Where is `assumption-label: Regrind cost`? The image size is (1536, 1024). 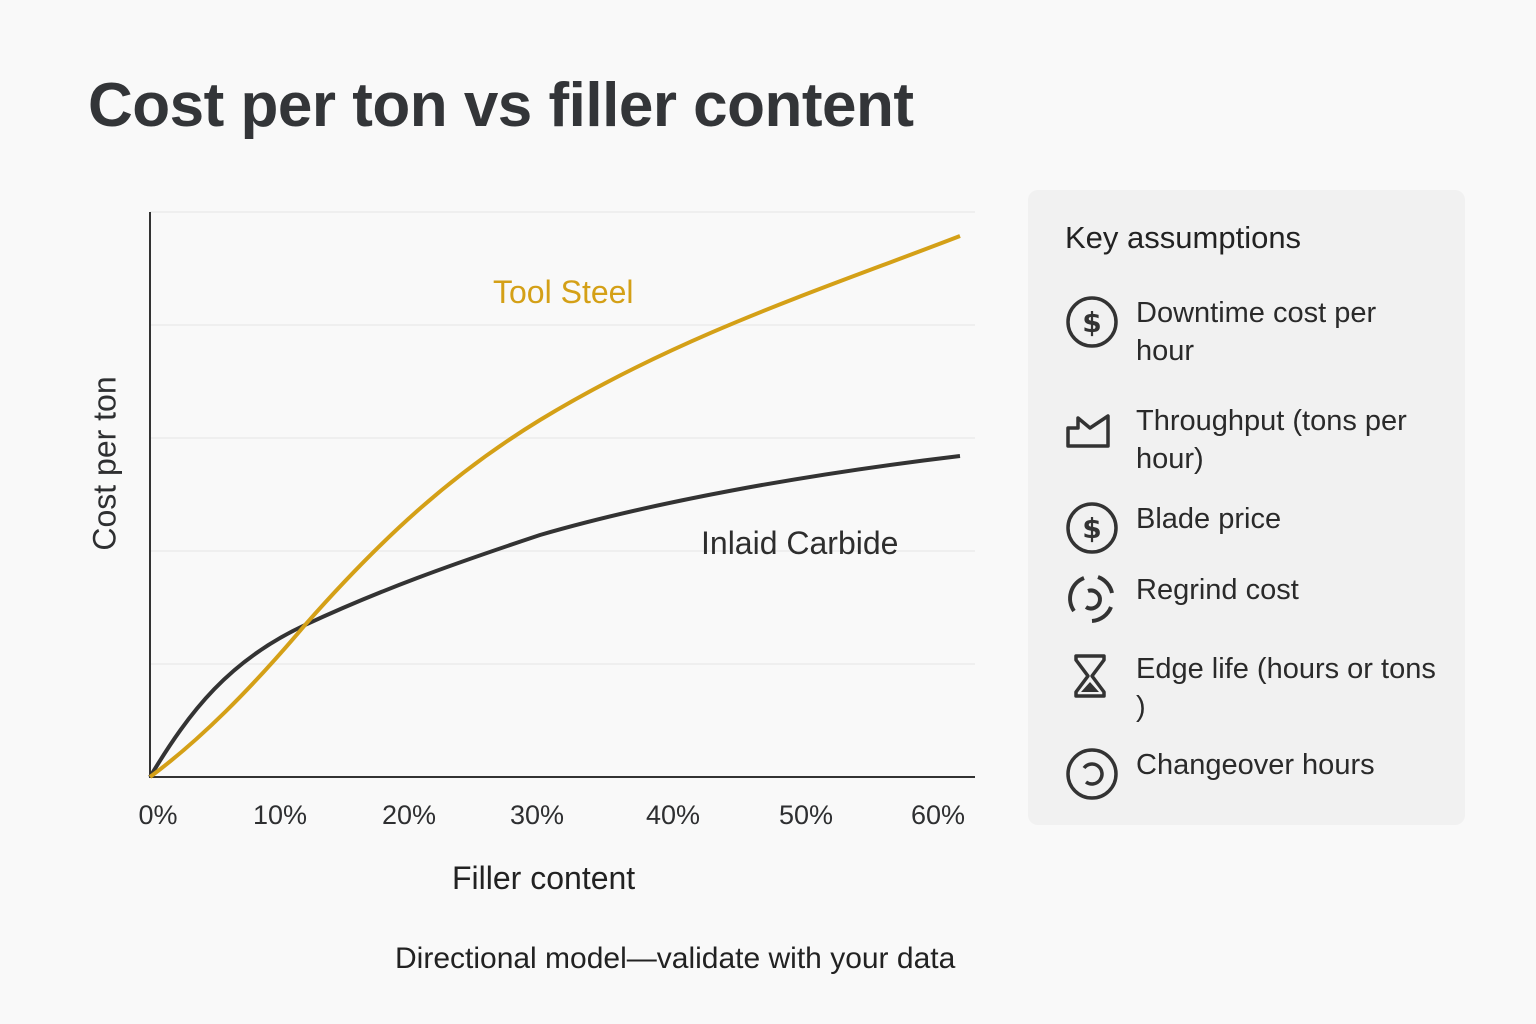 assumption-label: Regrind cost is located at coordinates (1217, 590).